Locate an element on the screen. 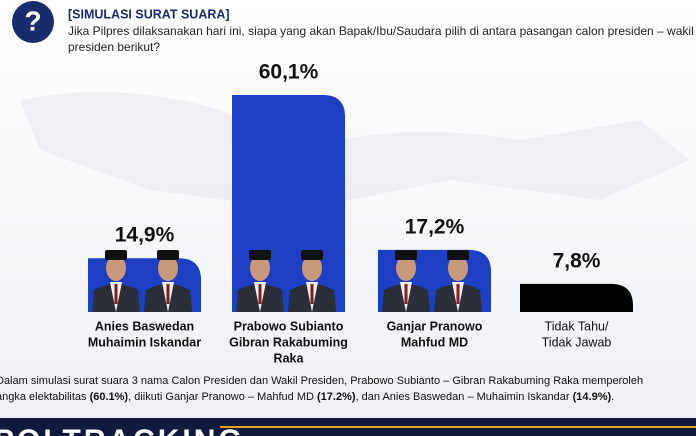 The height and width of the screenshot is (436, 696). value-label: 14,9% is located at coordinates (145, 235).